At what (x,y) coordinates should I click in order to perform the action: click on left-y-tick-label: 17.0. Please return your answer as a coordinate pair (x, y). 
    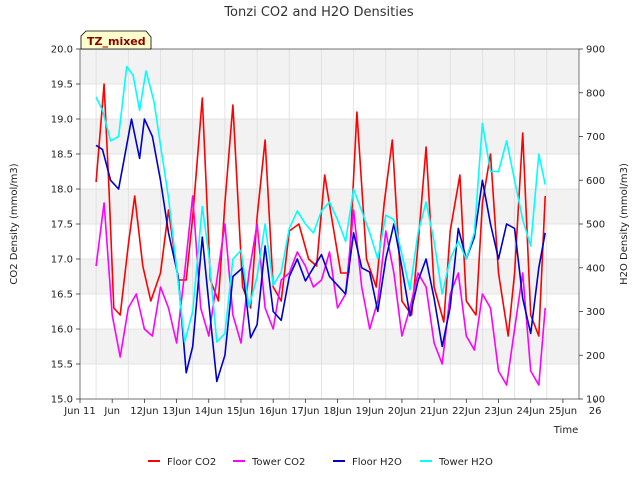
    Looking at the image, I should click on (62, 260).